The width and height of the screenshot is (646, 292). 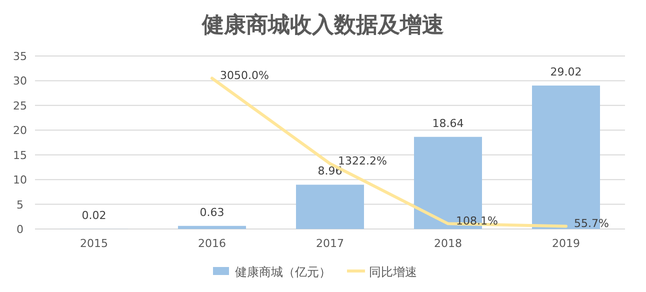 What do you see at coordinates (20, 81) in the screenshot?
I see `y-tick-label: 30` at bounding box center [20, 81].